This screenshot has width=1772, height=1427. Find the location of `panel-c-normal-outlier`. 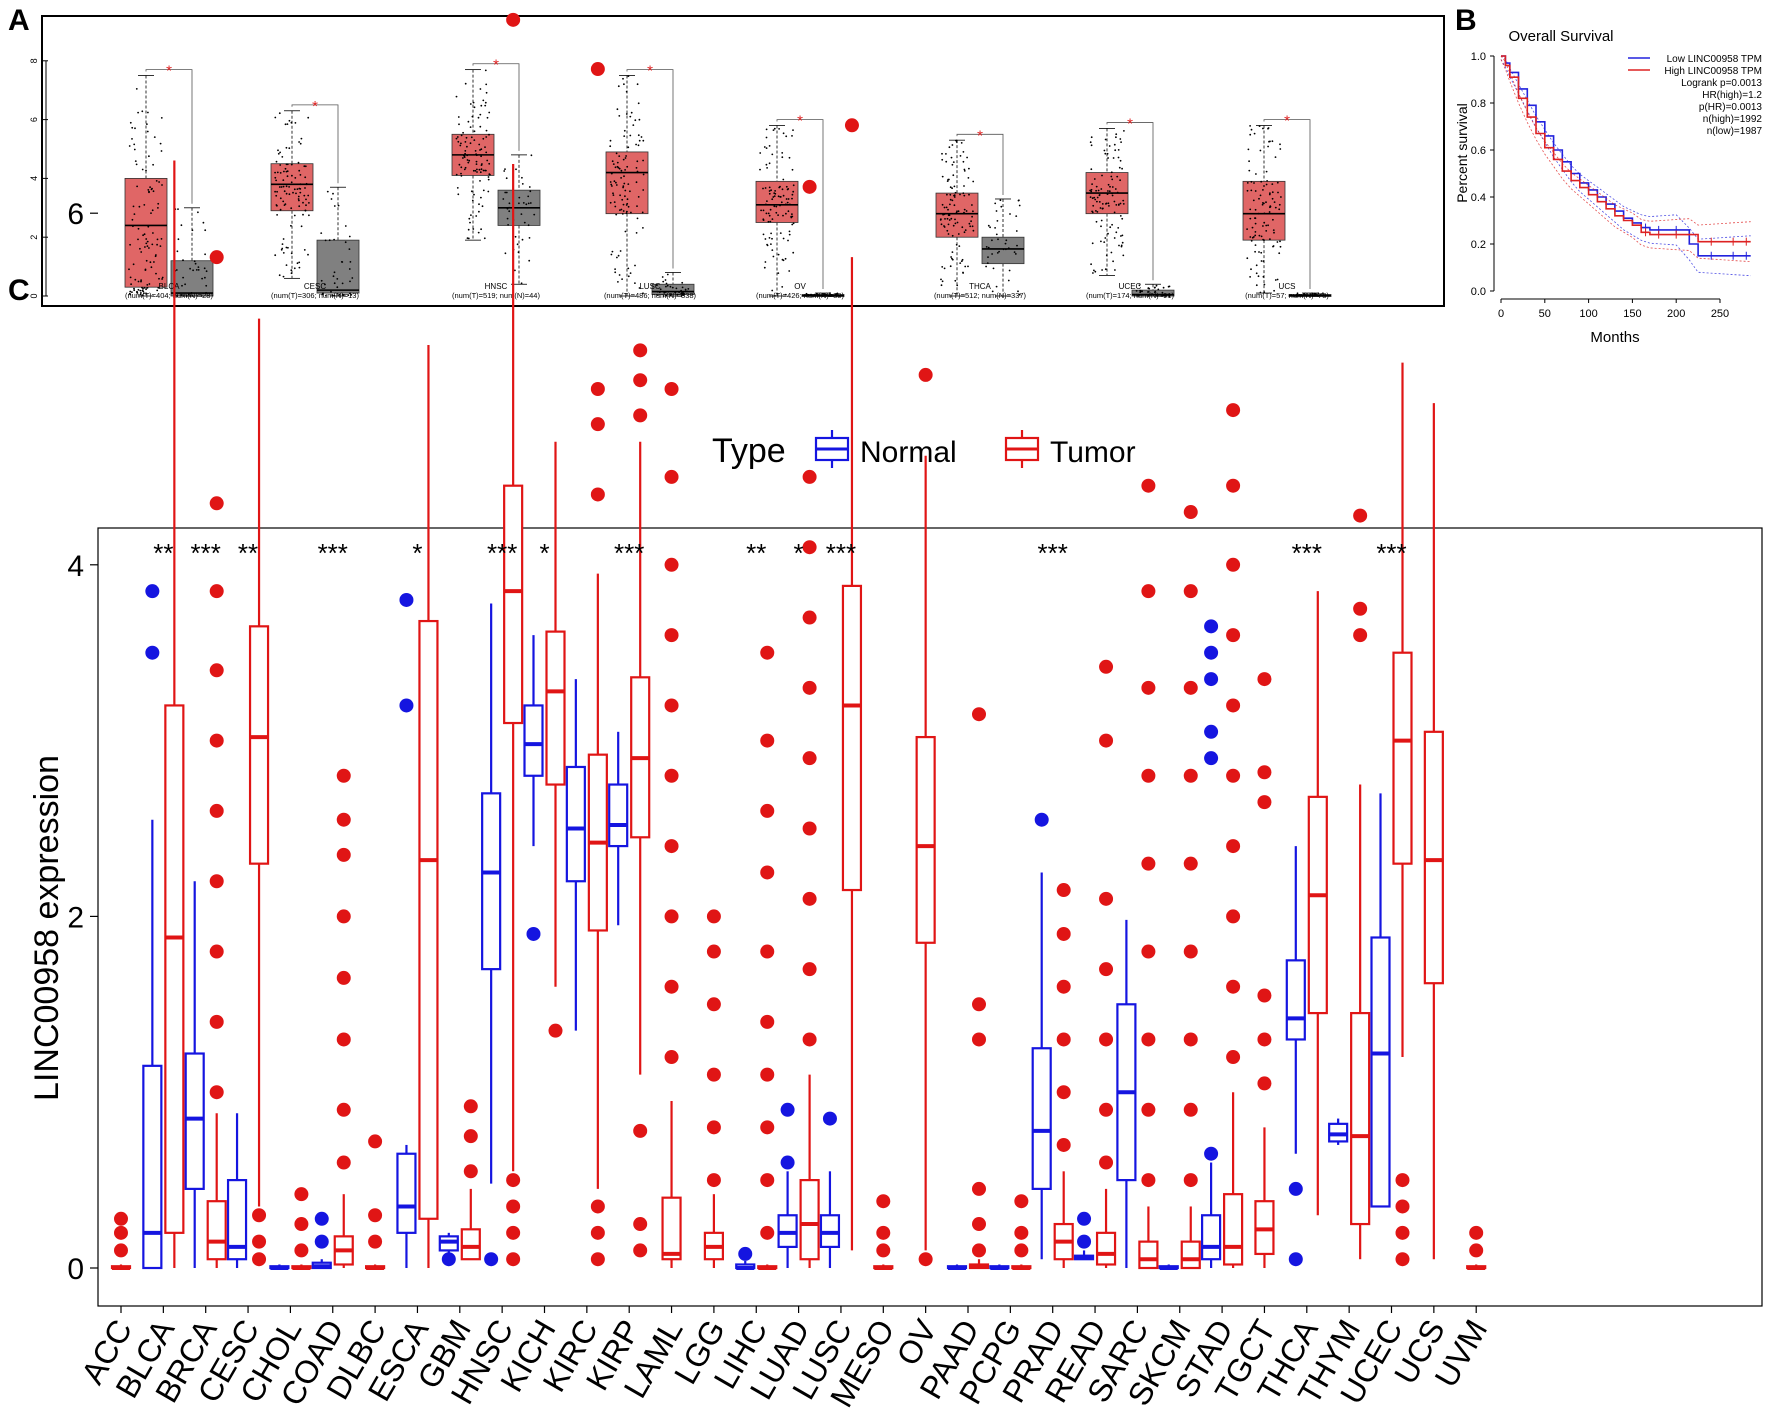

panel-c-normal-outlier is located at coordinates (321, 1218).